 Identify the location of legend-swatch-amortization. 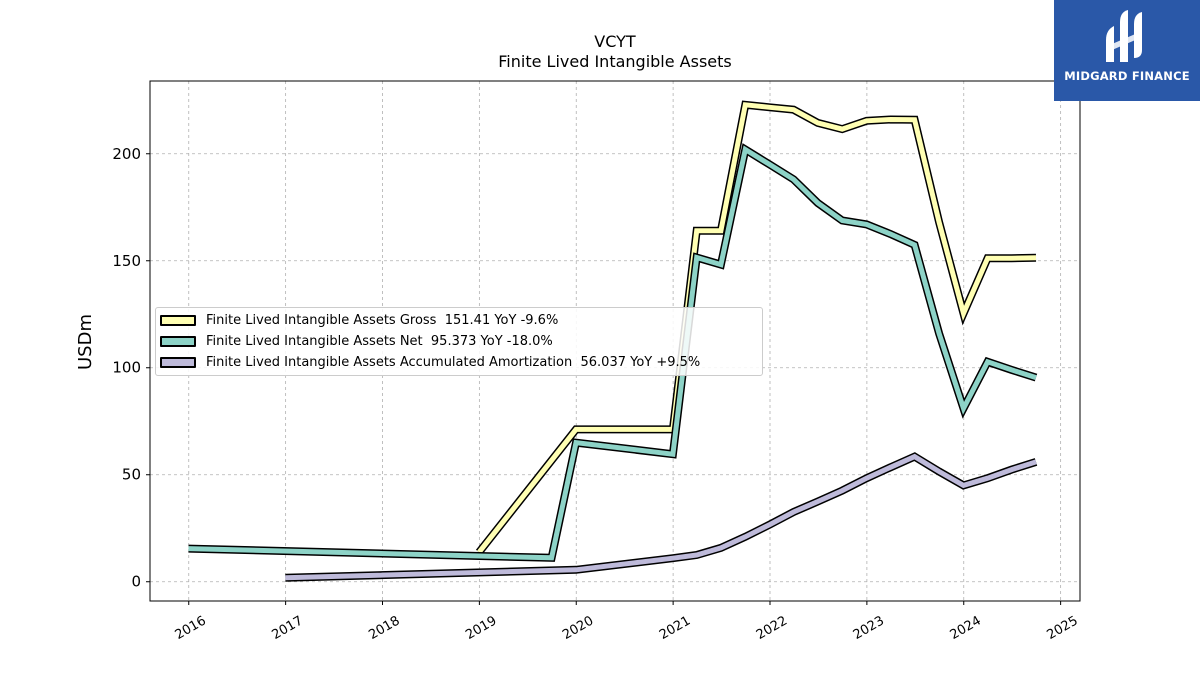
(178, 362).